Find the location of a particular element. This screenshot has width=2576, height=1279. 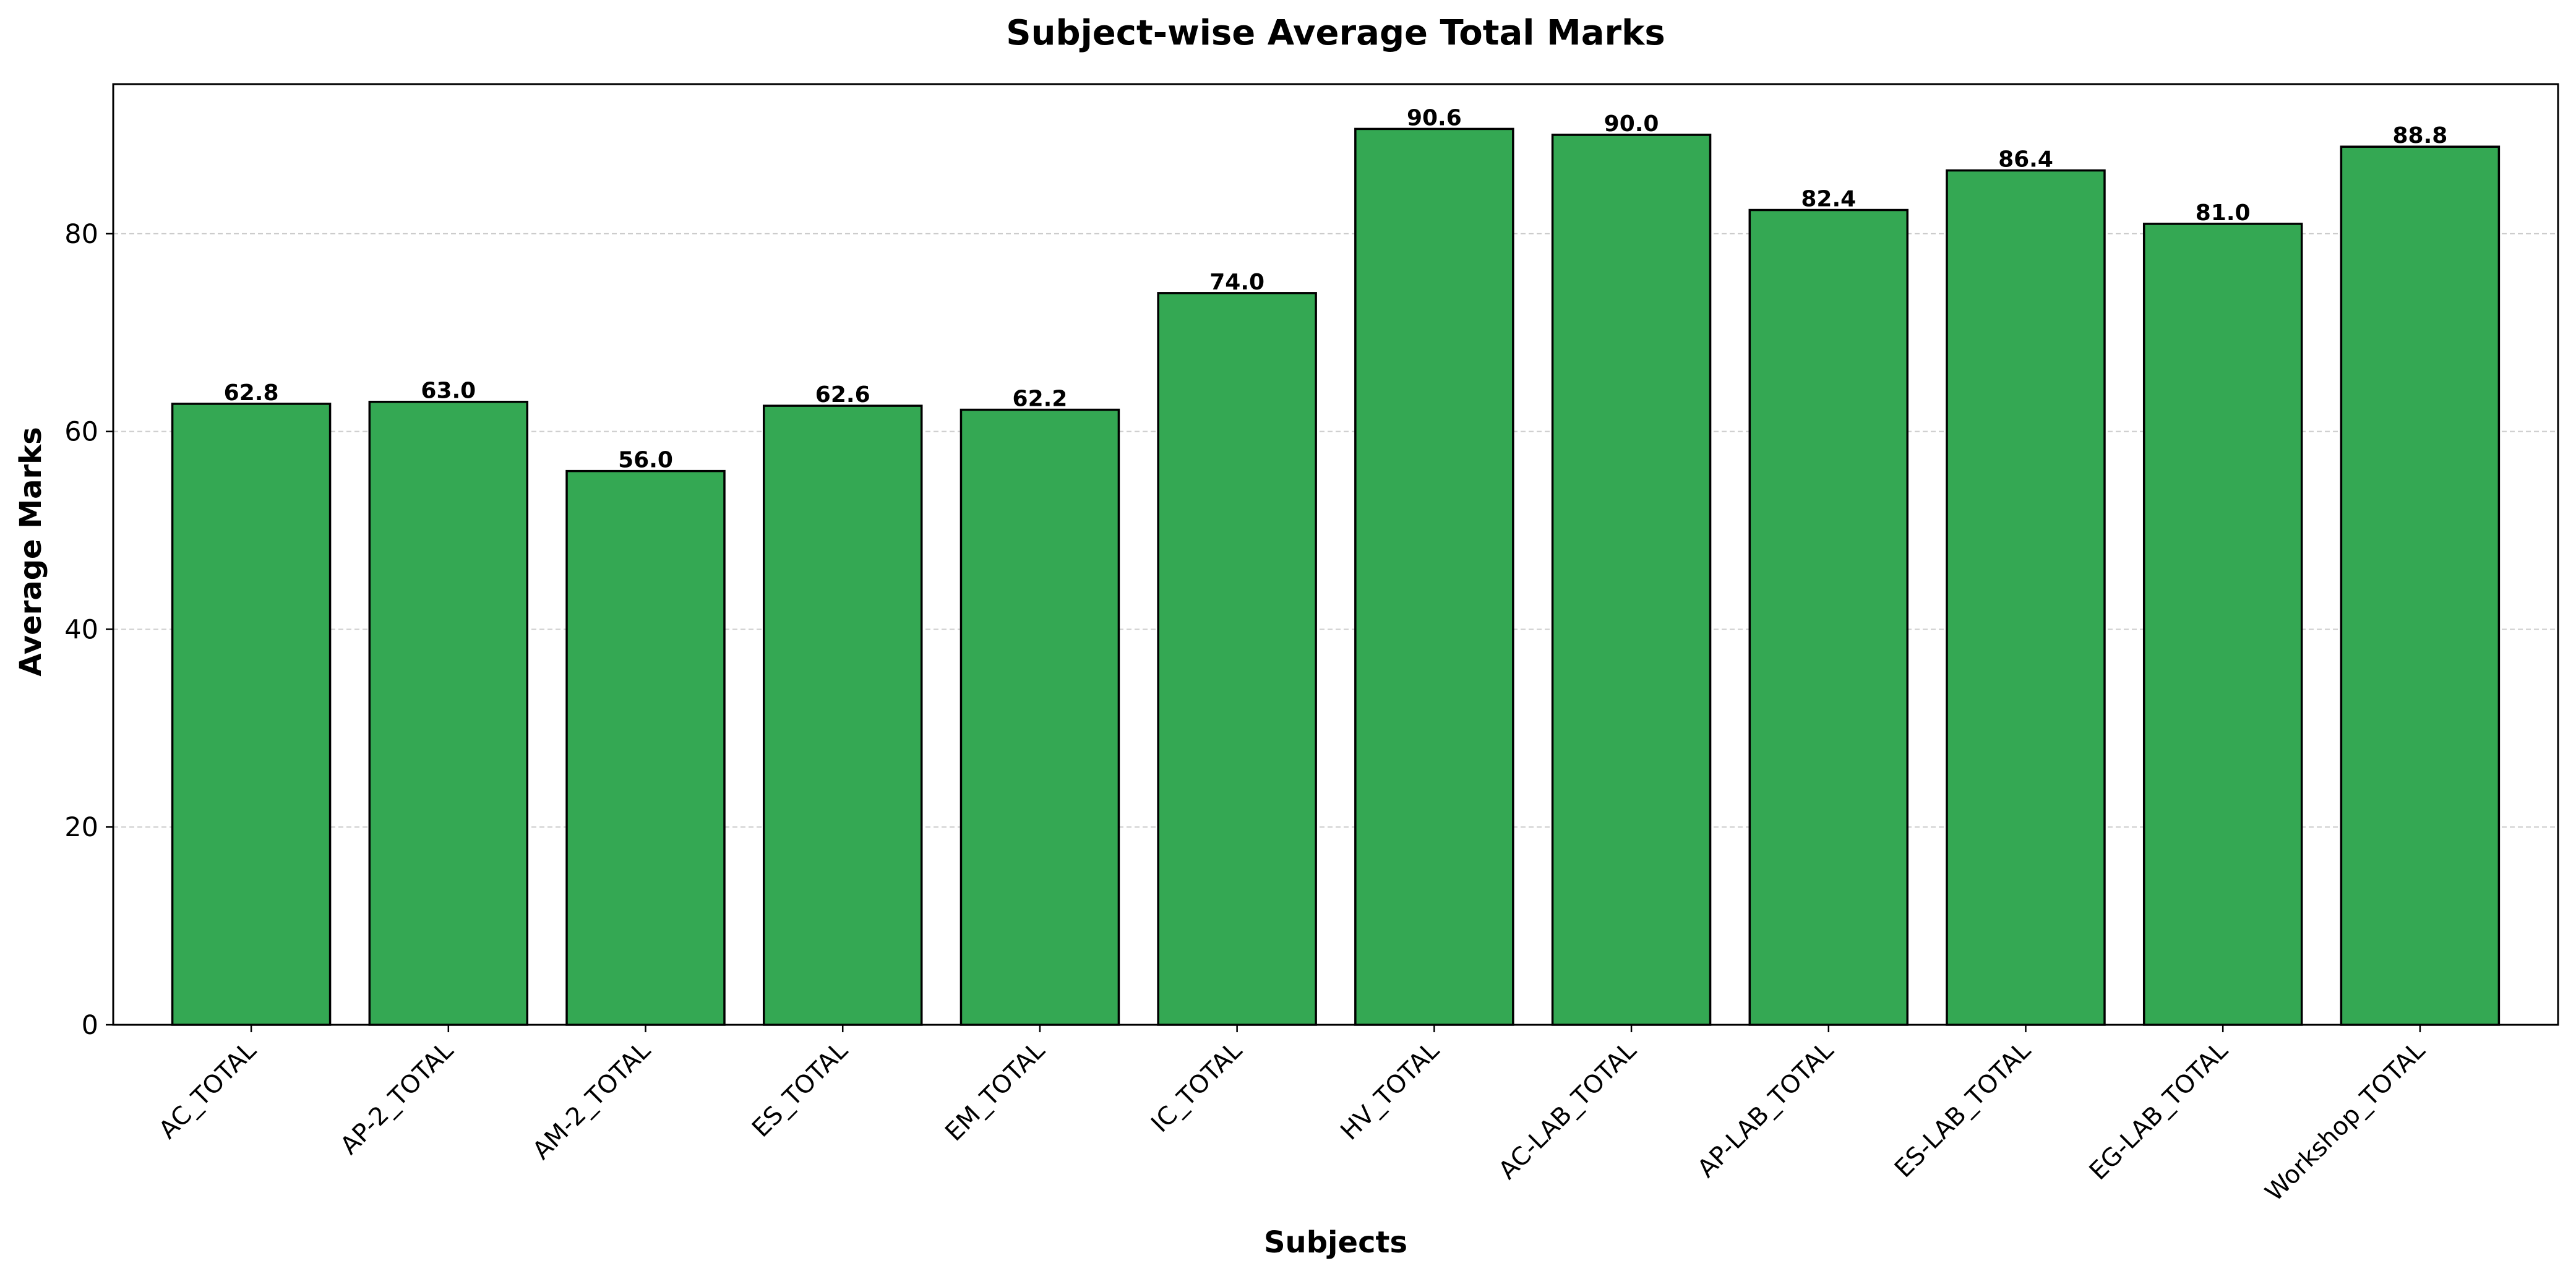

bar-value-label: 90.6 is located at coordinates (1434, 117).